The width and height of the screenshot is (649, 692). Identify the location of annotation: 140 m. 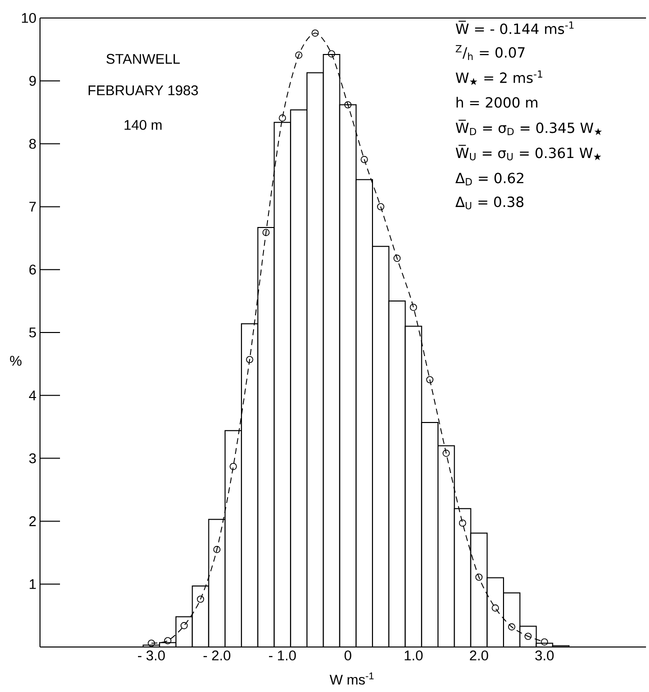
(143, 125).